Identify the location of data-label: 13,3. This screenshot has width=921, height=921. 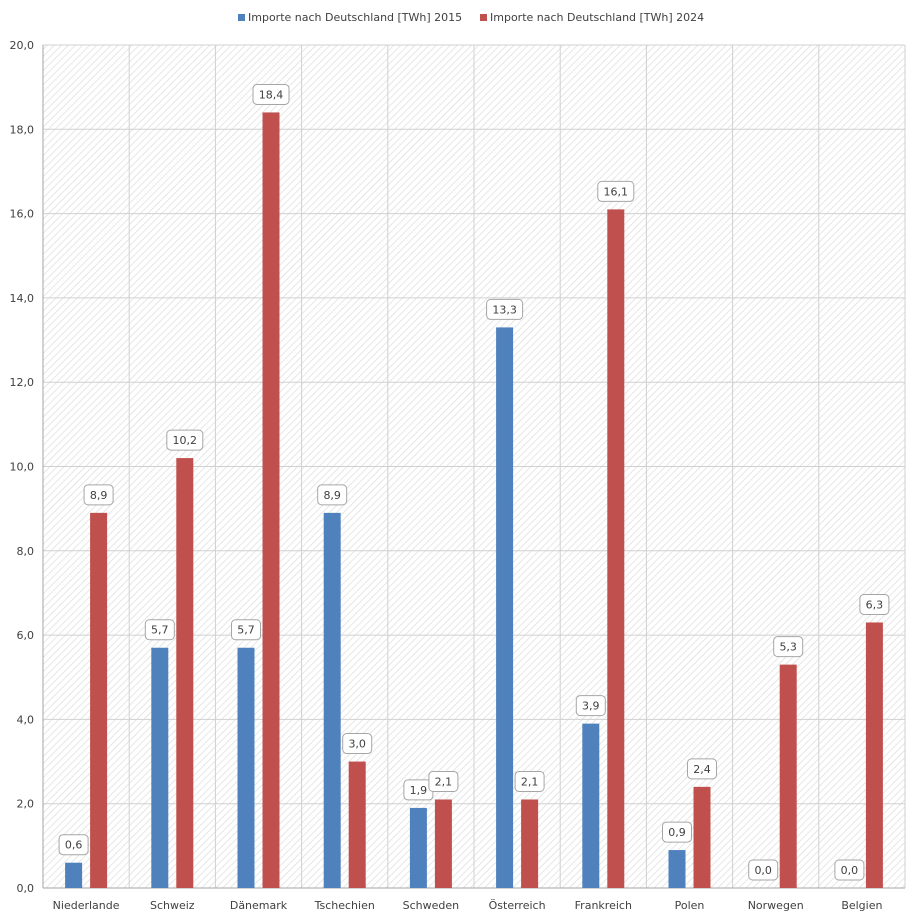
(504, 309).